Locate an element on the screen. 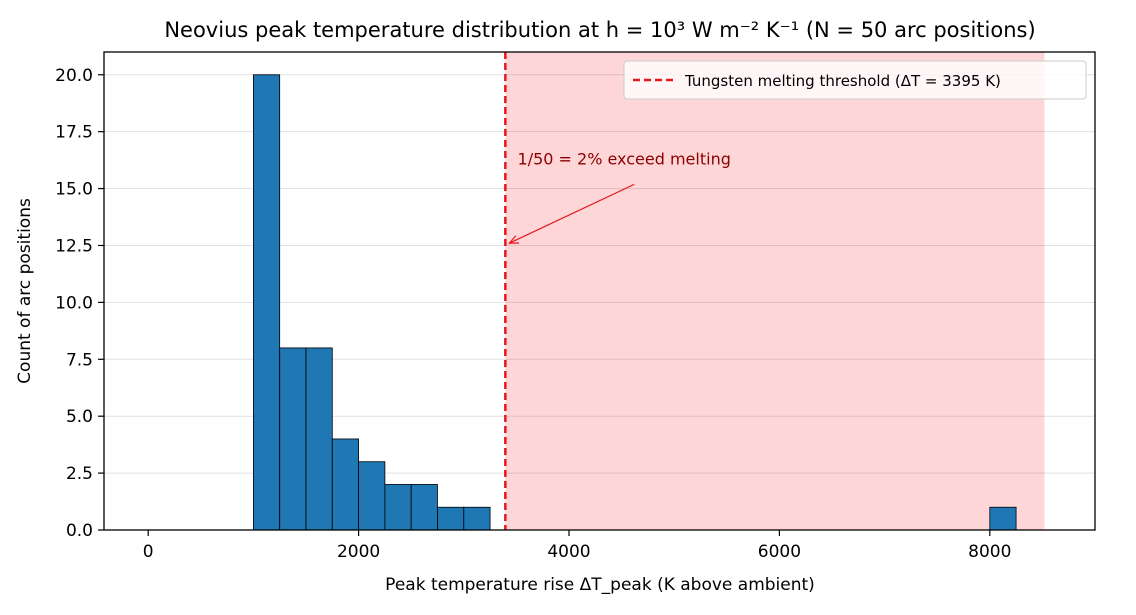 The height and width of the screenshot is (615, 1136). y-tick-label: 20.0 is located at coordinates (74, 76).